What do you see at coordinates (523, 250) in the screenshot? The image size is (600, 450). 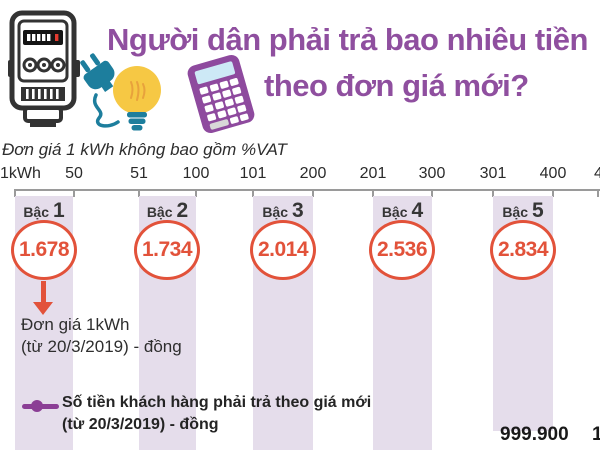 I see `unit-price-circle-5: 2.834` at bounding box center [523, 250].